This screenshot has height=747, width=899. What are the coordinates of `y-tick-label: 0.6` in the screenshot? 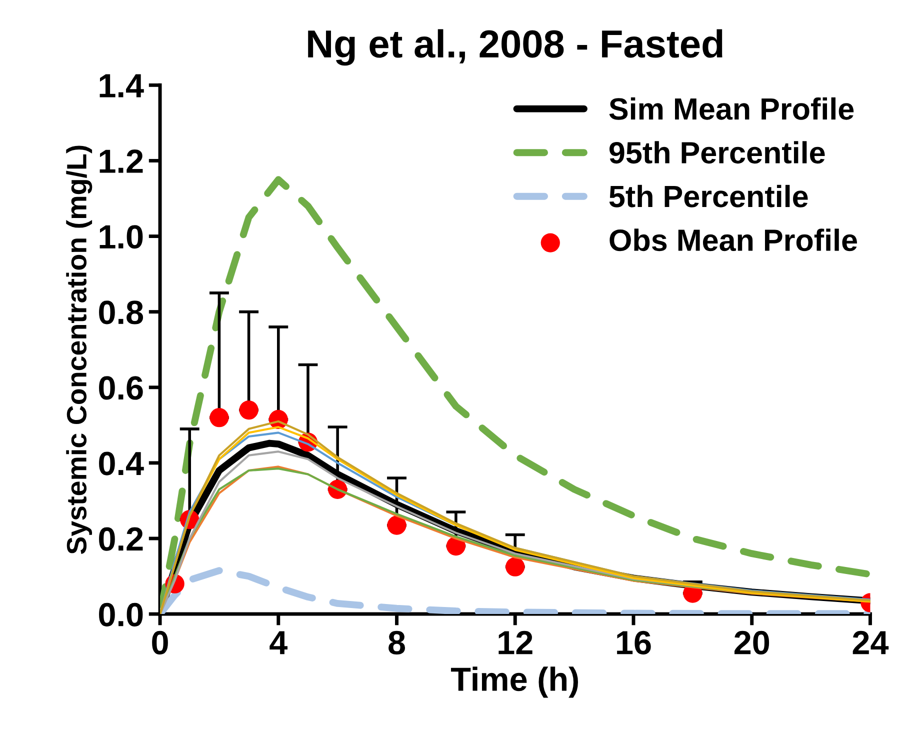 It's located at (121, 388).